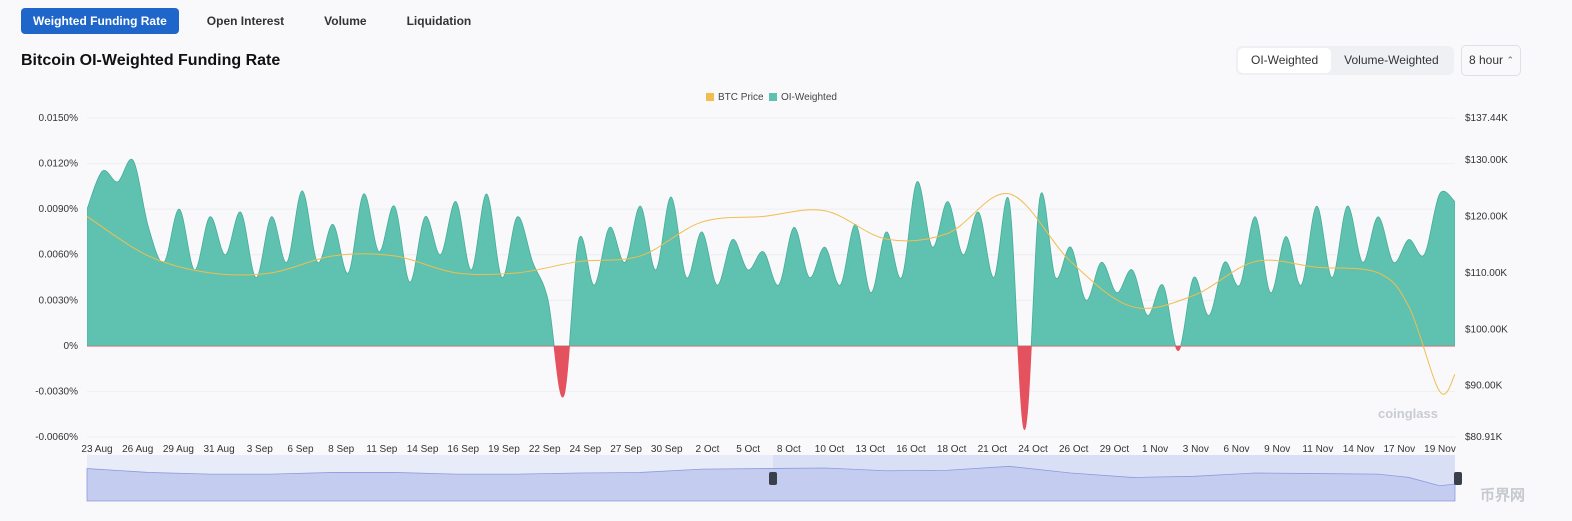 This screenshot has width=1572, height=521. Describe the element at coordinates (1285, 60) in the screenshot. I see `oi-weighted-button: OI-Weighted` at that location.